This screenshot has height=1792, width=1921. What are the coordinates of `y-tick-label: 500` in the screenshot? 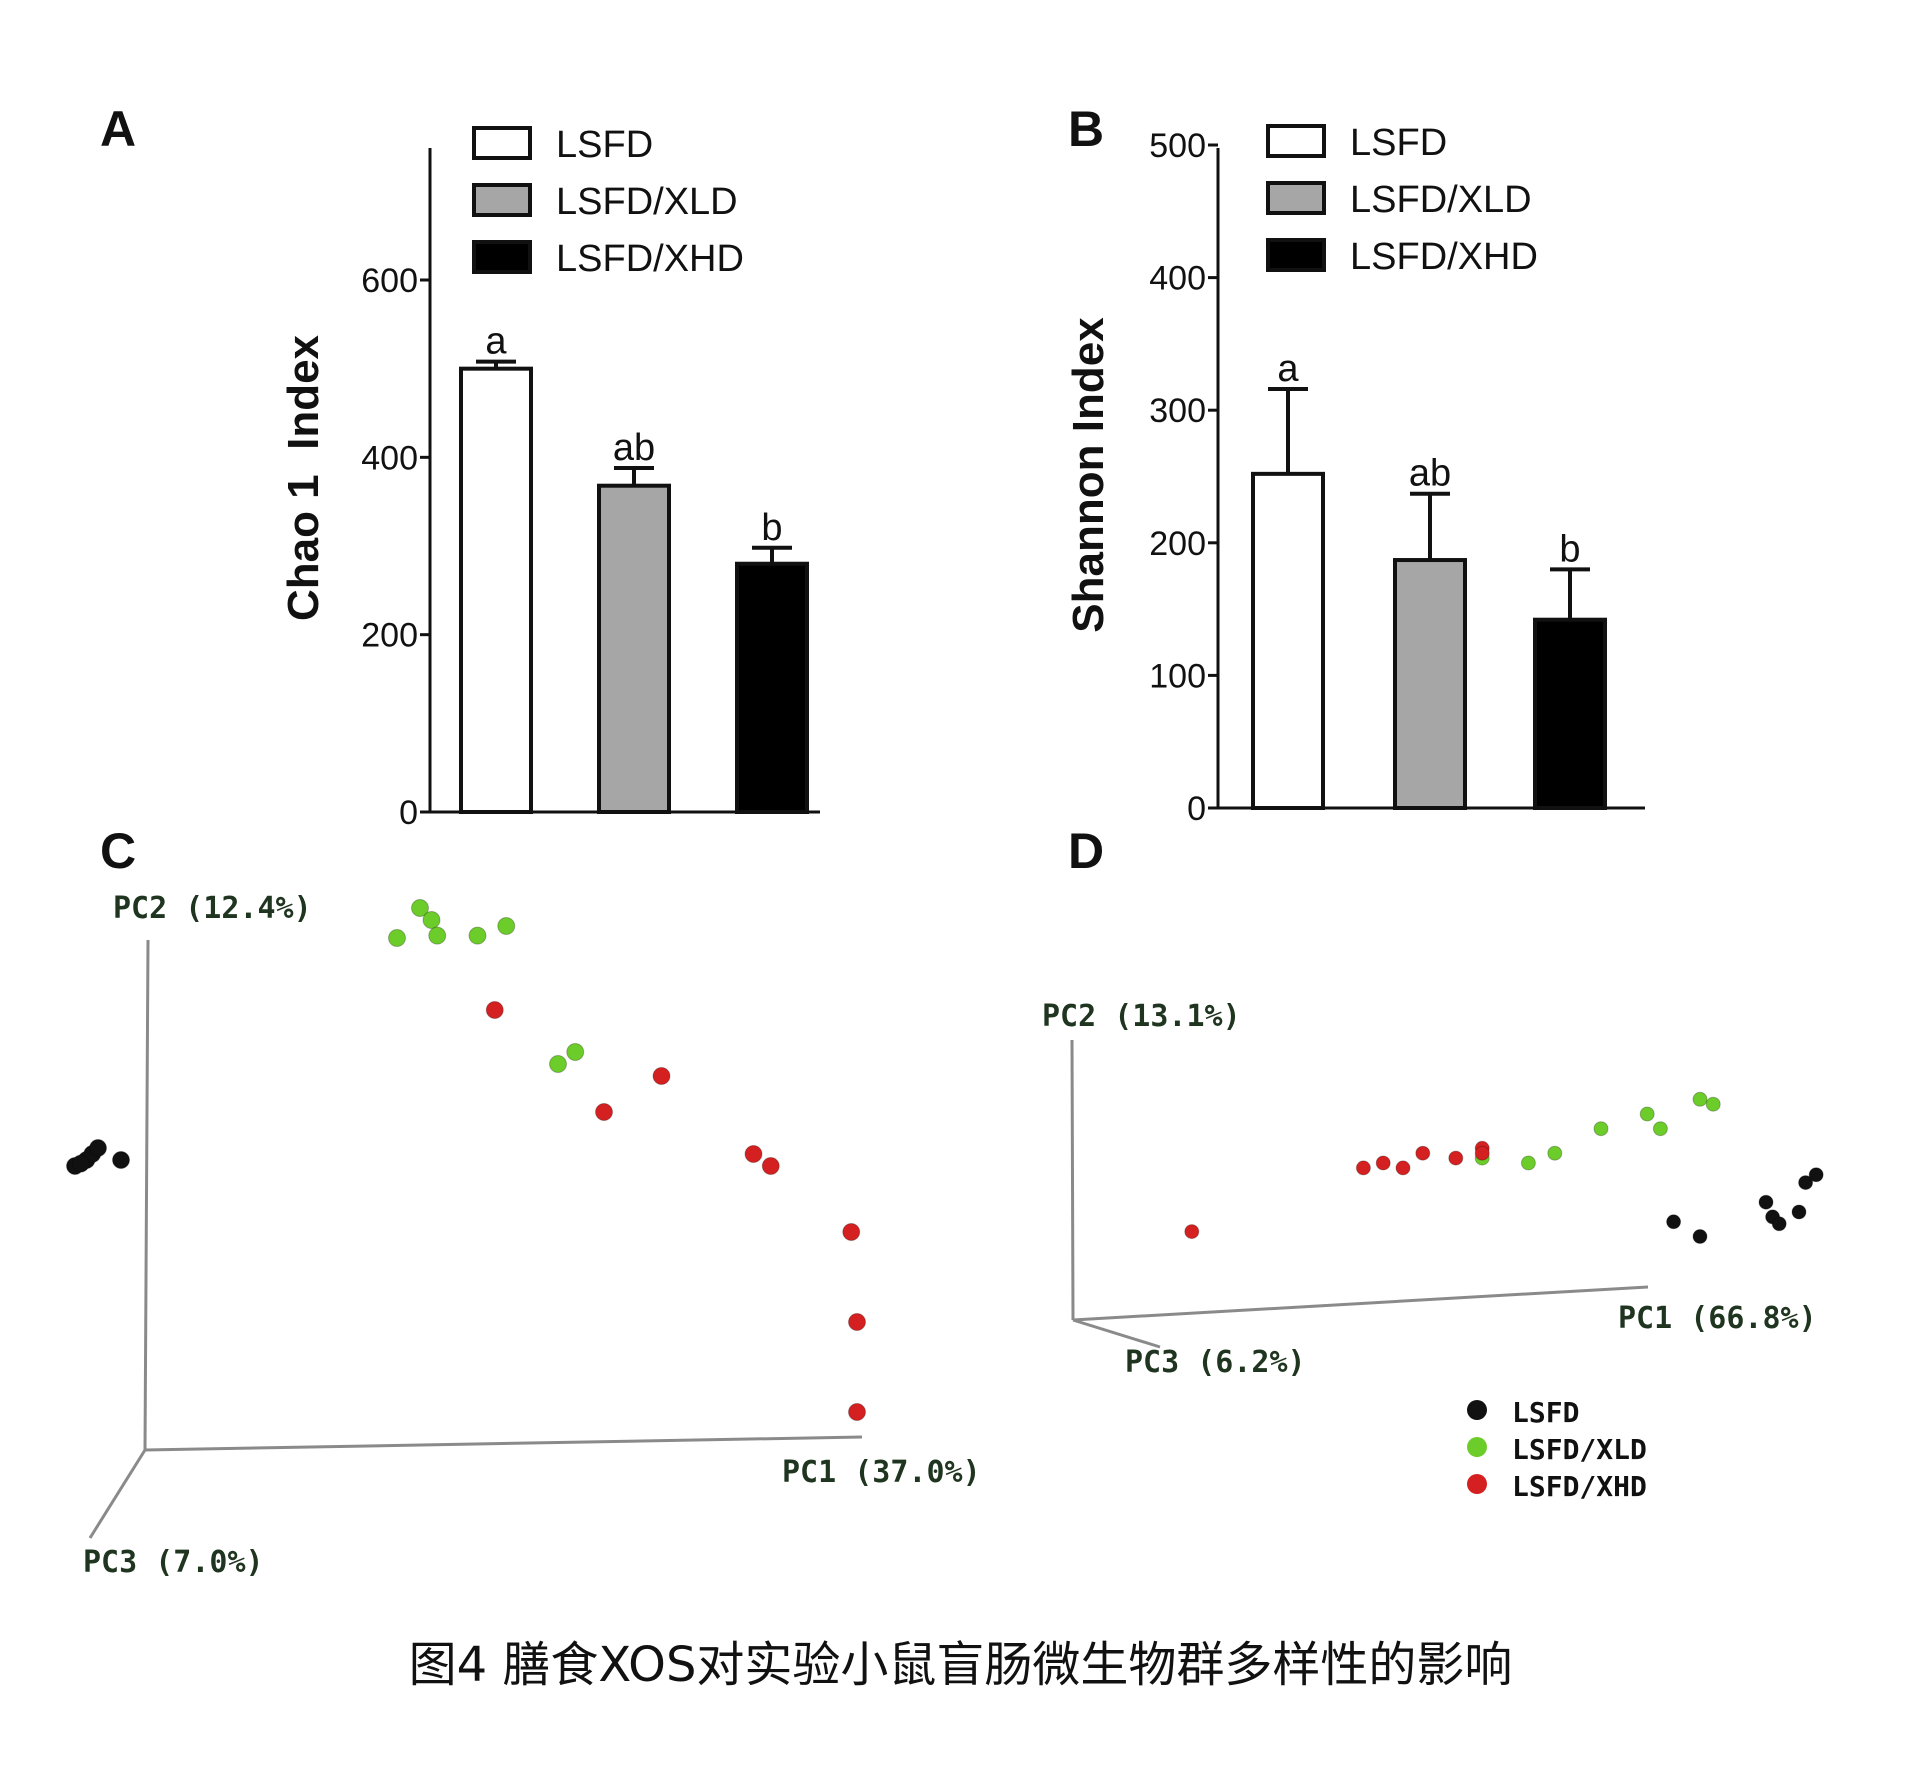 It's located at (1177, 146).